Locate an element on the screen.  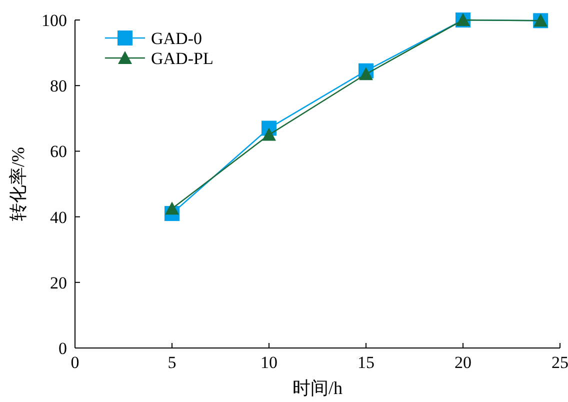
x-tick-label: 25 is located at coordinates (560, 362).